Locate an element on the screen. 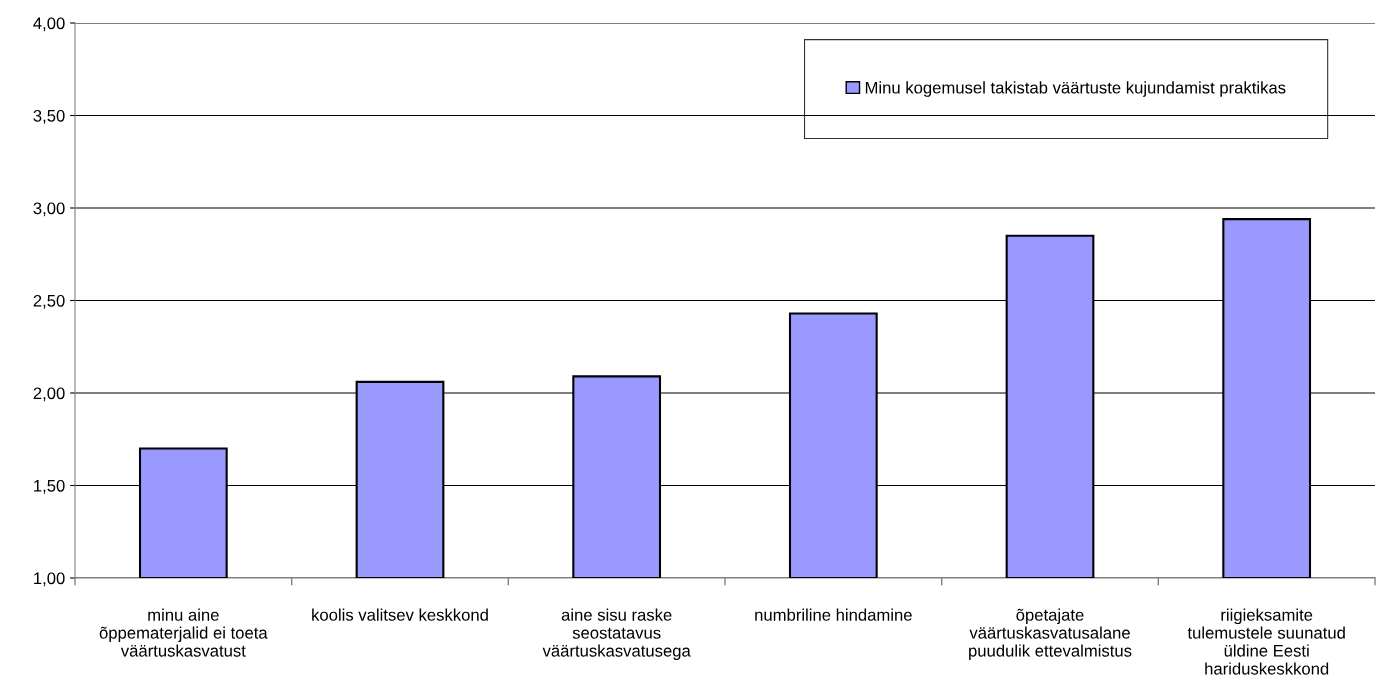 The width and height of the screenshot is (1395, 695). x-tick-label: riigieksamite tulemustele suunatud üldine Eesti hariduskeskkond is located at coordinates (1266, 641).